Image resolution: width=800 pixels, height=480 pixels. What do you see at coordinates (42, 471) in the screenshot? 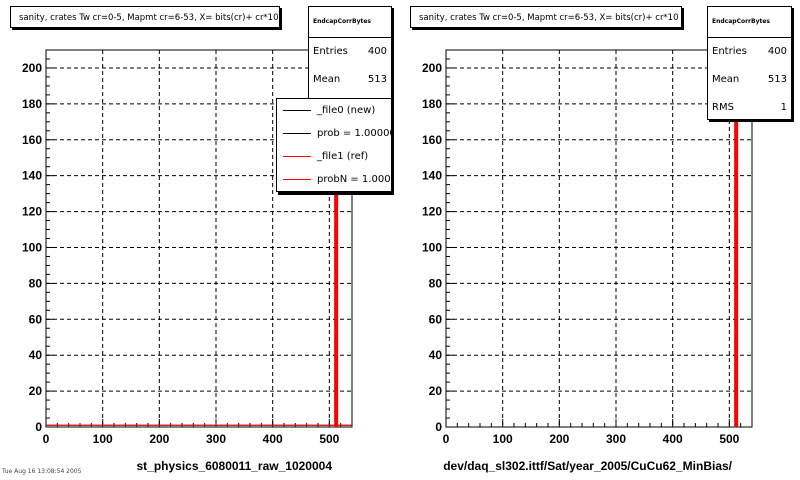
I see `footer-timestamp: Tue Aug 16 13:08:54 2005` at bounding box center [42, 471].